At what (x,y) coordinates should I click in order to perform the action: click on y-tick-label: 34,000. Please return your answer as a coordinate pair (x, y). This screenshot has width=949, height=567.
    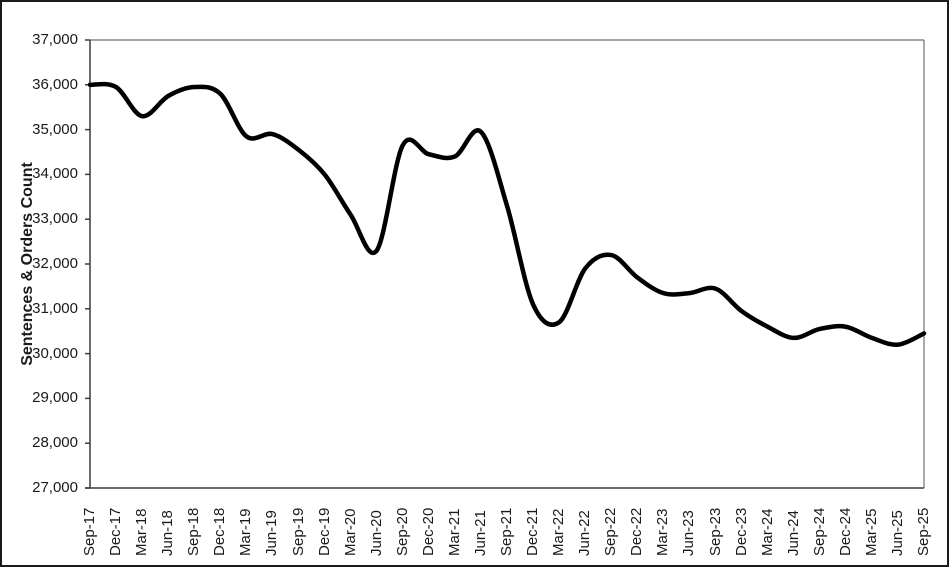
    Looking at the image, I should click on (55, 174).